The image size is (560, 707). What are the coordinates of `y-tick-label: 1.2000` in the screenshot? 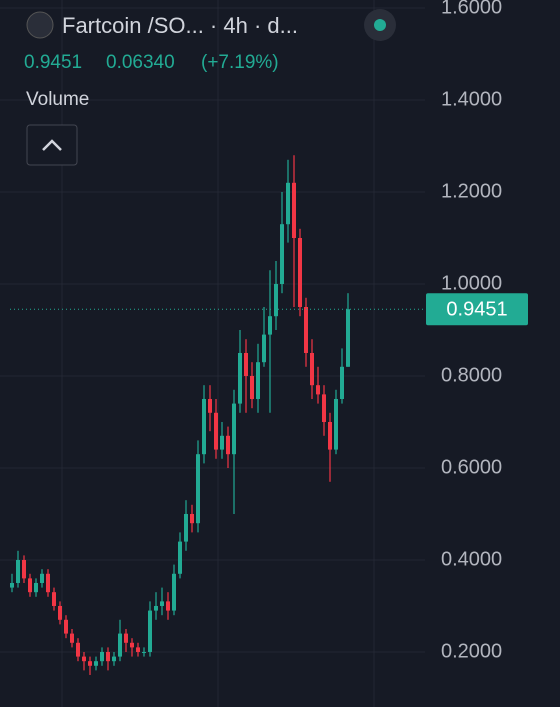 It's located at (471, 191).